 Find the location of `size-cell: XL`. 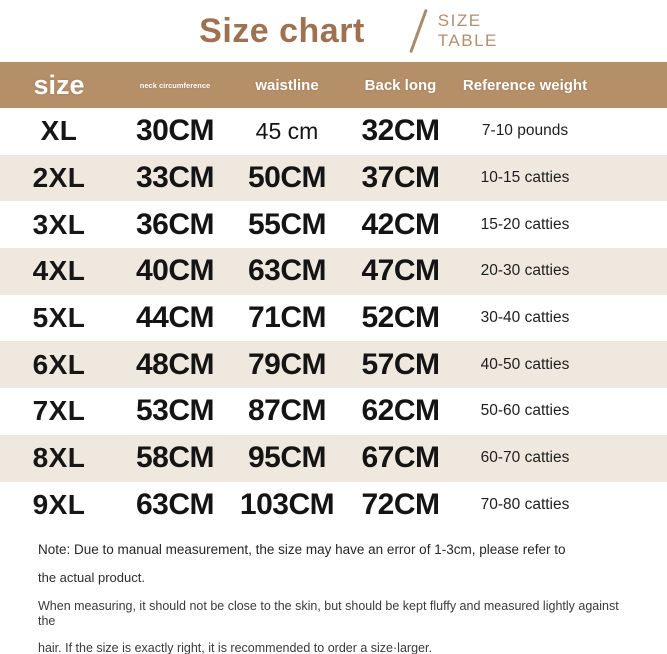

size-cell: XL is located at coordinates (59, 131).